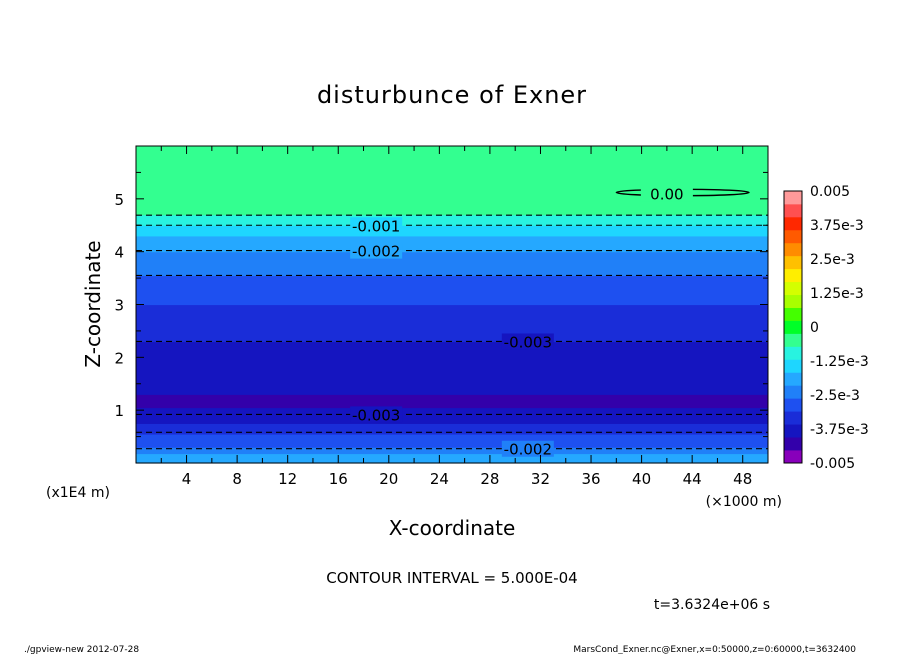 Image resolution: width=904 pixels, height=654 pixels. I want to click on contour-label-2: -0.002, so click(376, 252).